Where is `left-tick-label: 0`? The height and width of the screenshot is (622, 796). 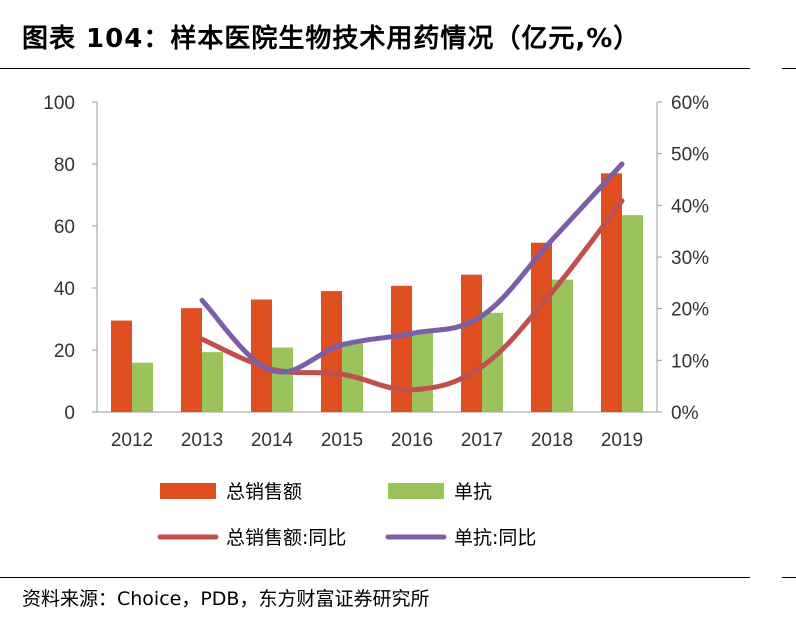
left-tick-label: 0 is located at coordinates (69, 413).